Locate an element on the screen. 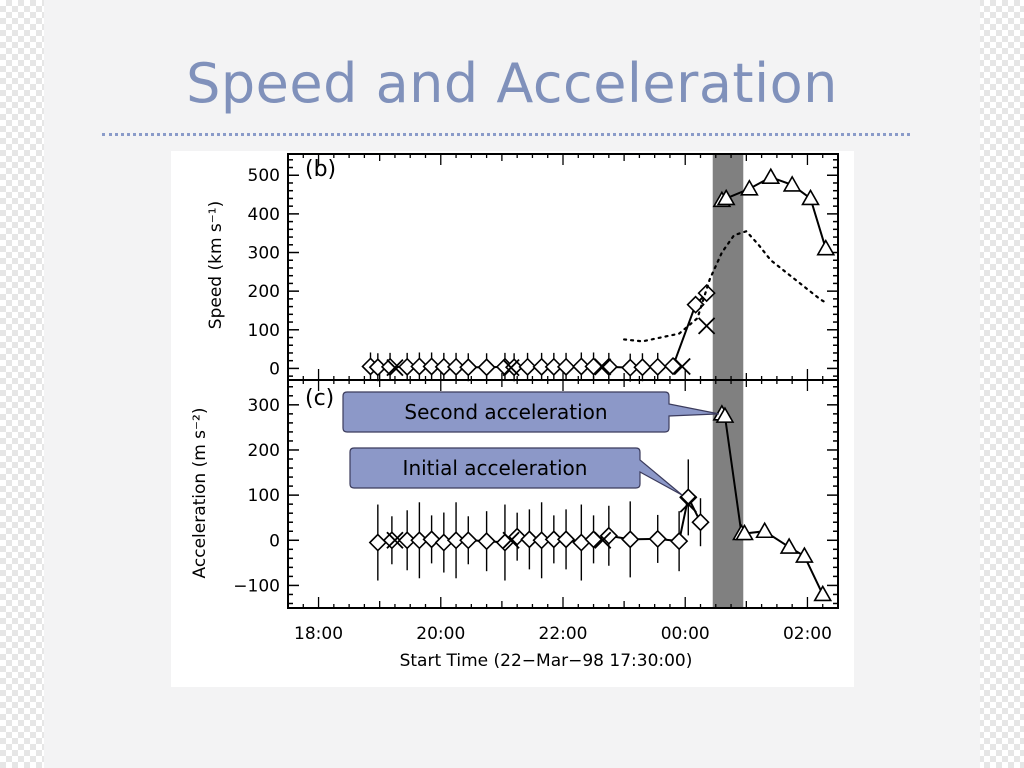 This screenshot has height=768, width=1024. panel-label-b: (b) is located at coordinates (320, 169).